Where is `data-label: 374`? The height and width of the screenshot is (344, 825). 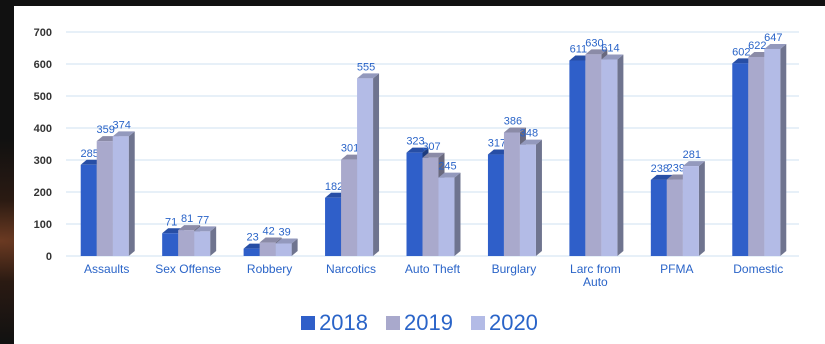 data-label: 374 is located at coordinates (122, 125).